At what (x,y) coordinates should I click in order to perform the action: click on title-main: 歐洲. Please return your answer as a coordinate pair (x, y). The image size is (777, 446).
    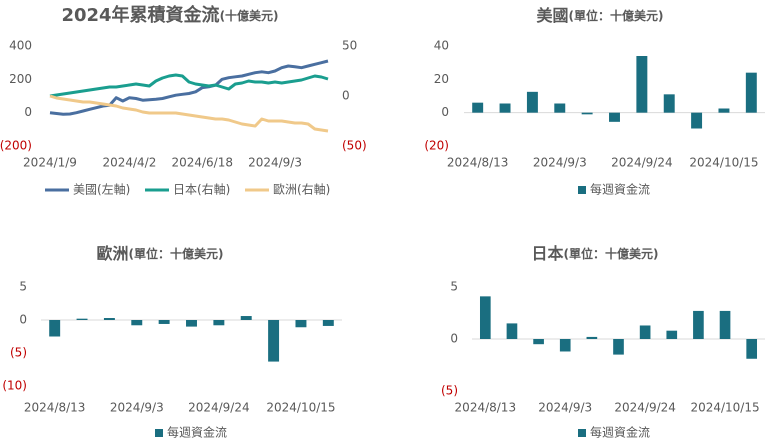
    Looking at the image, I should click on (113, 253).